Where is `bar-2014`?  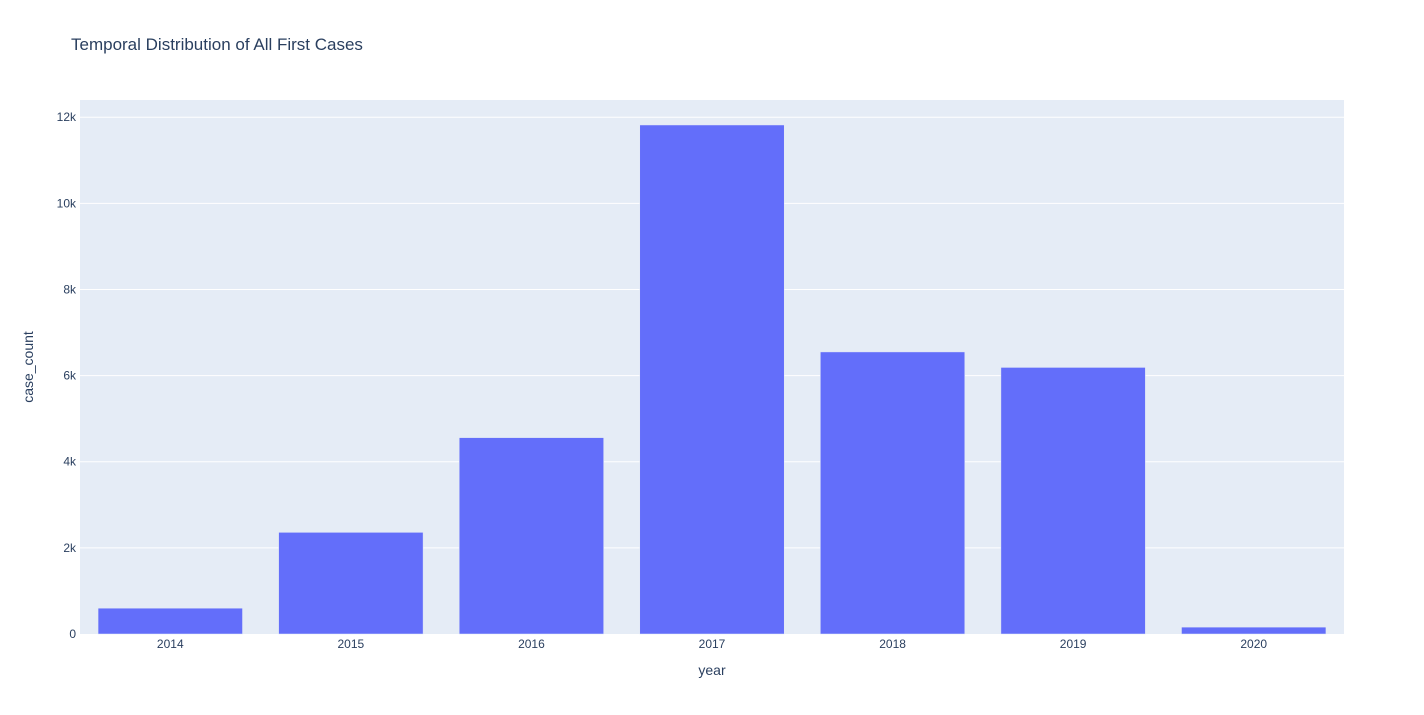
bar-2014 is located at coordinates (170, 621).